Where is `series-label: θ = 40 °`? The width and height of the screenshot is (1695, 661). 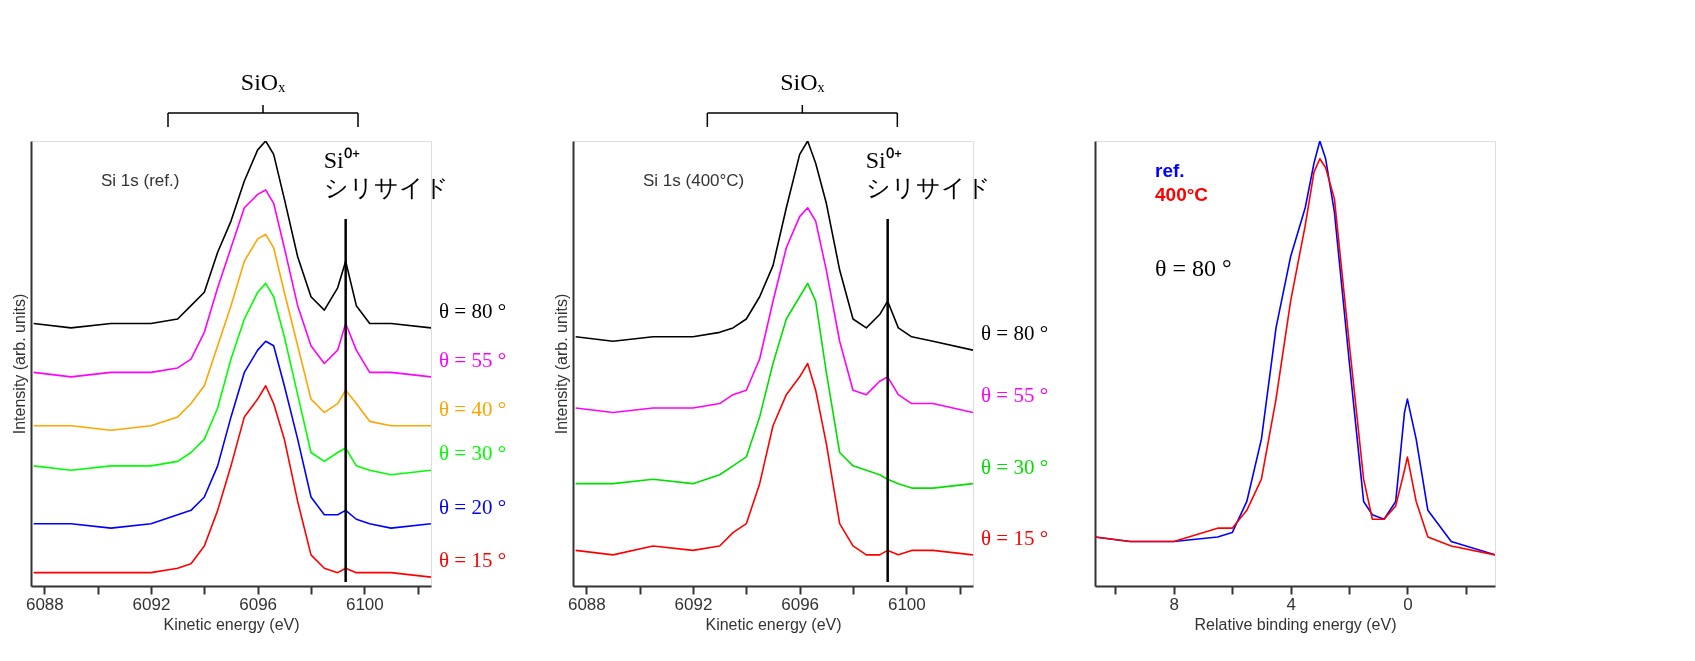 series-label: θ = 40 ° is located at coordinates (473, 408).